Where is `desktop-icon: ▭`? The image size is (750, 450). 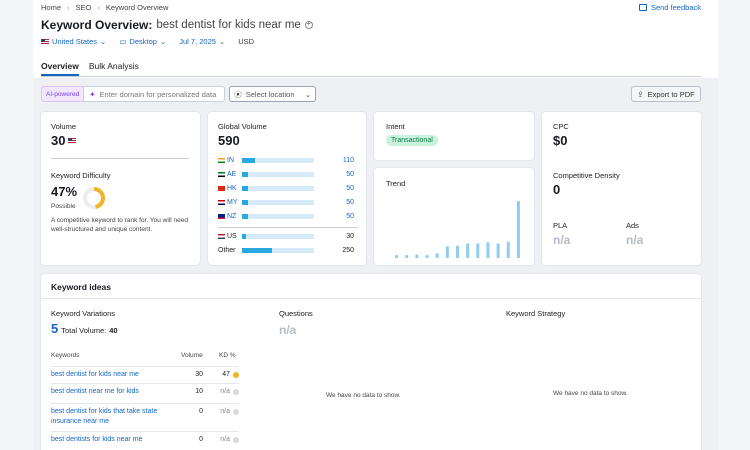 desktop-icon: ▭ is located at coordinates (123, 41).